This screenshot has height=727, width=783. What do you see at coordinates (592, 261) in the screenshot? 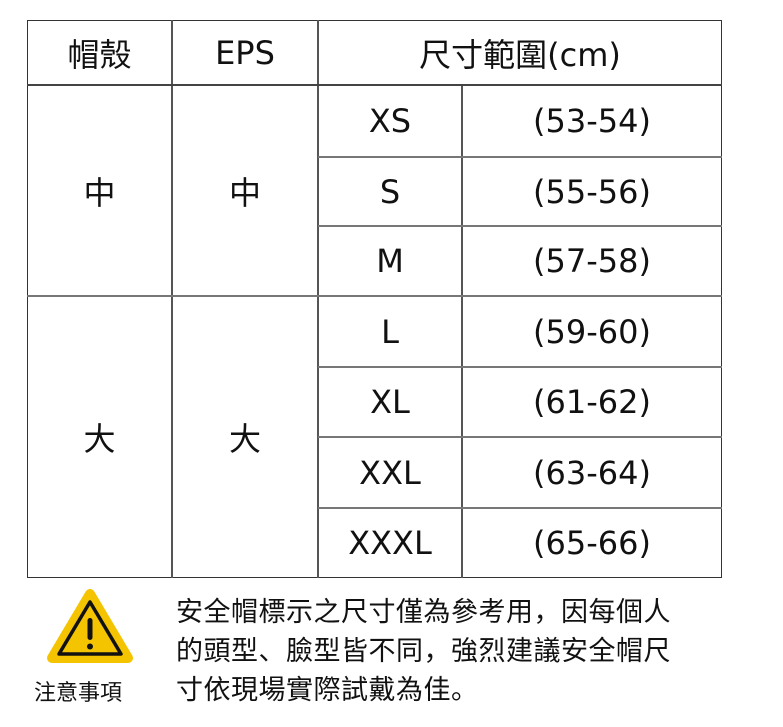
I see `size-range: (57-58)` at bounding box center [592, 261].